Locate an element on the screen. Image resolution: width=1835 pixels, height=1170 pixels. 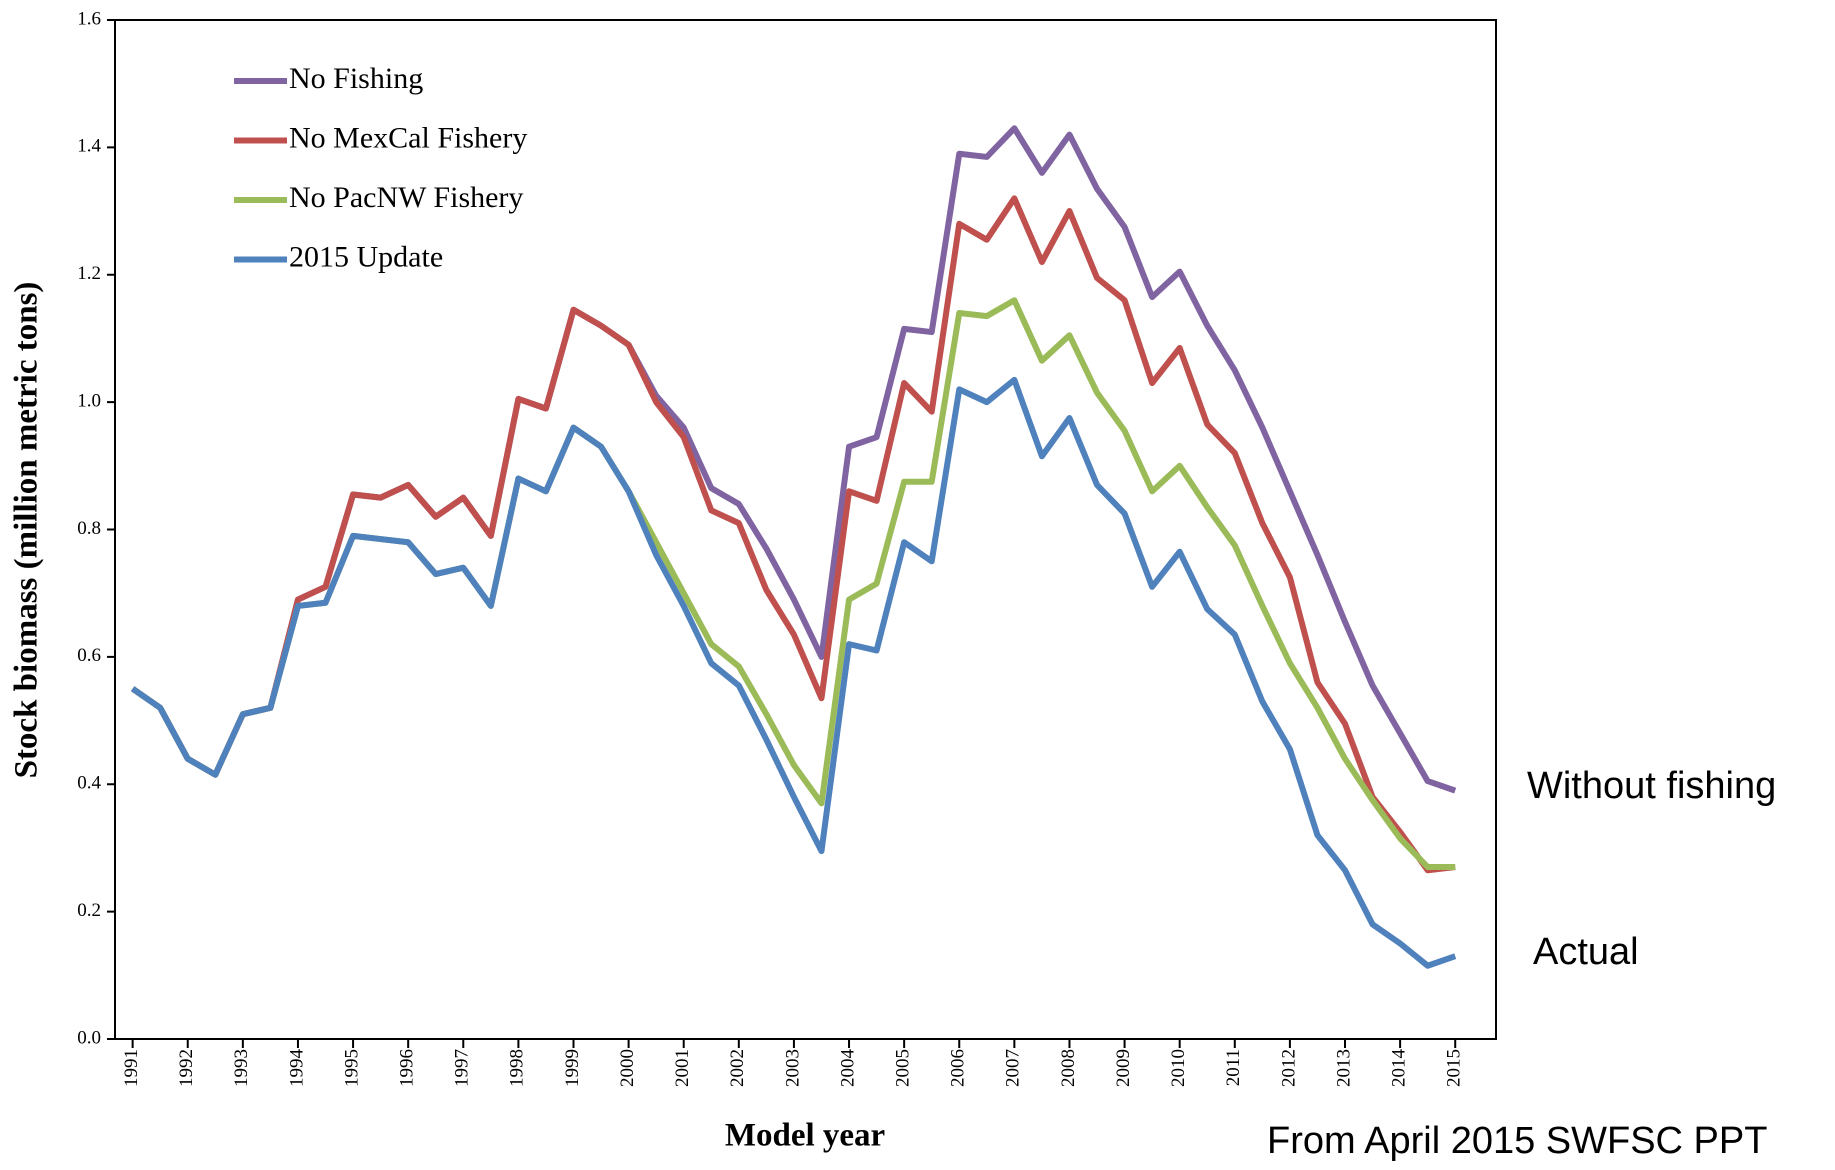
x-tick-label: 2013 is located at coordinates (1343, 1068).